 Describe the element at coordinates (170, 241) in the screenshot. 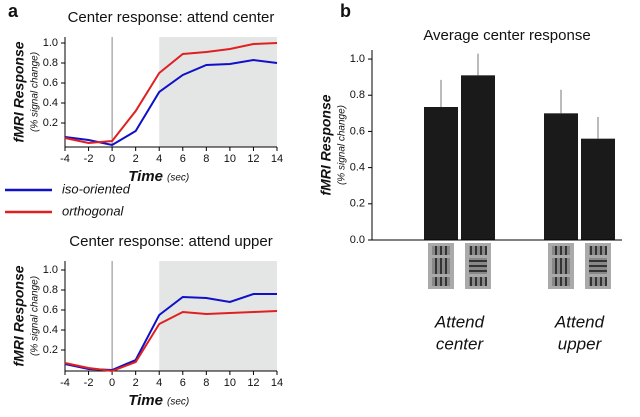

I see `chart-title: Center response: attend upper` at that location.